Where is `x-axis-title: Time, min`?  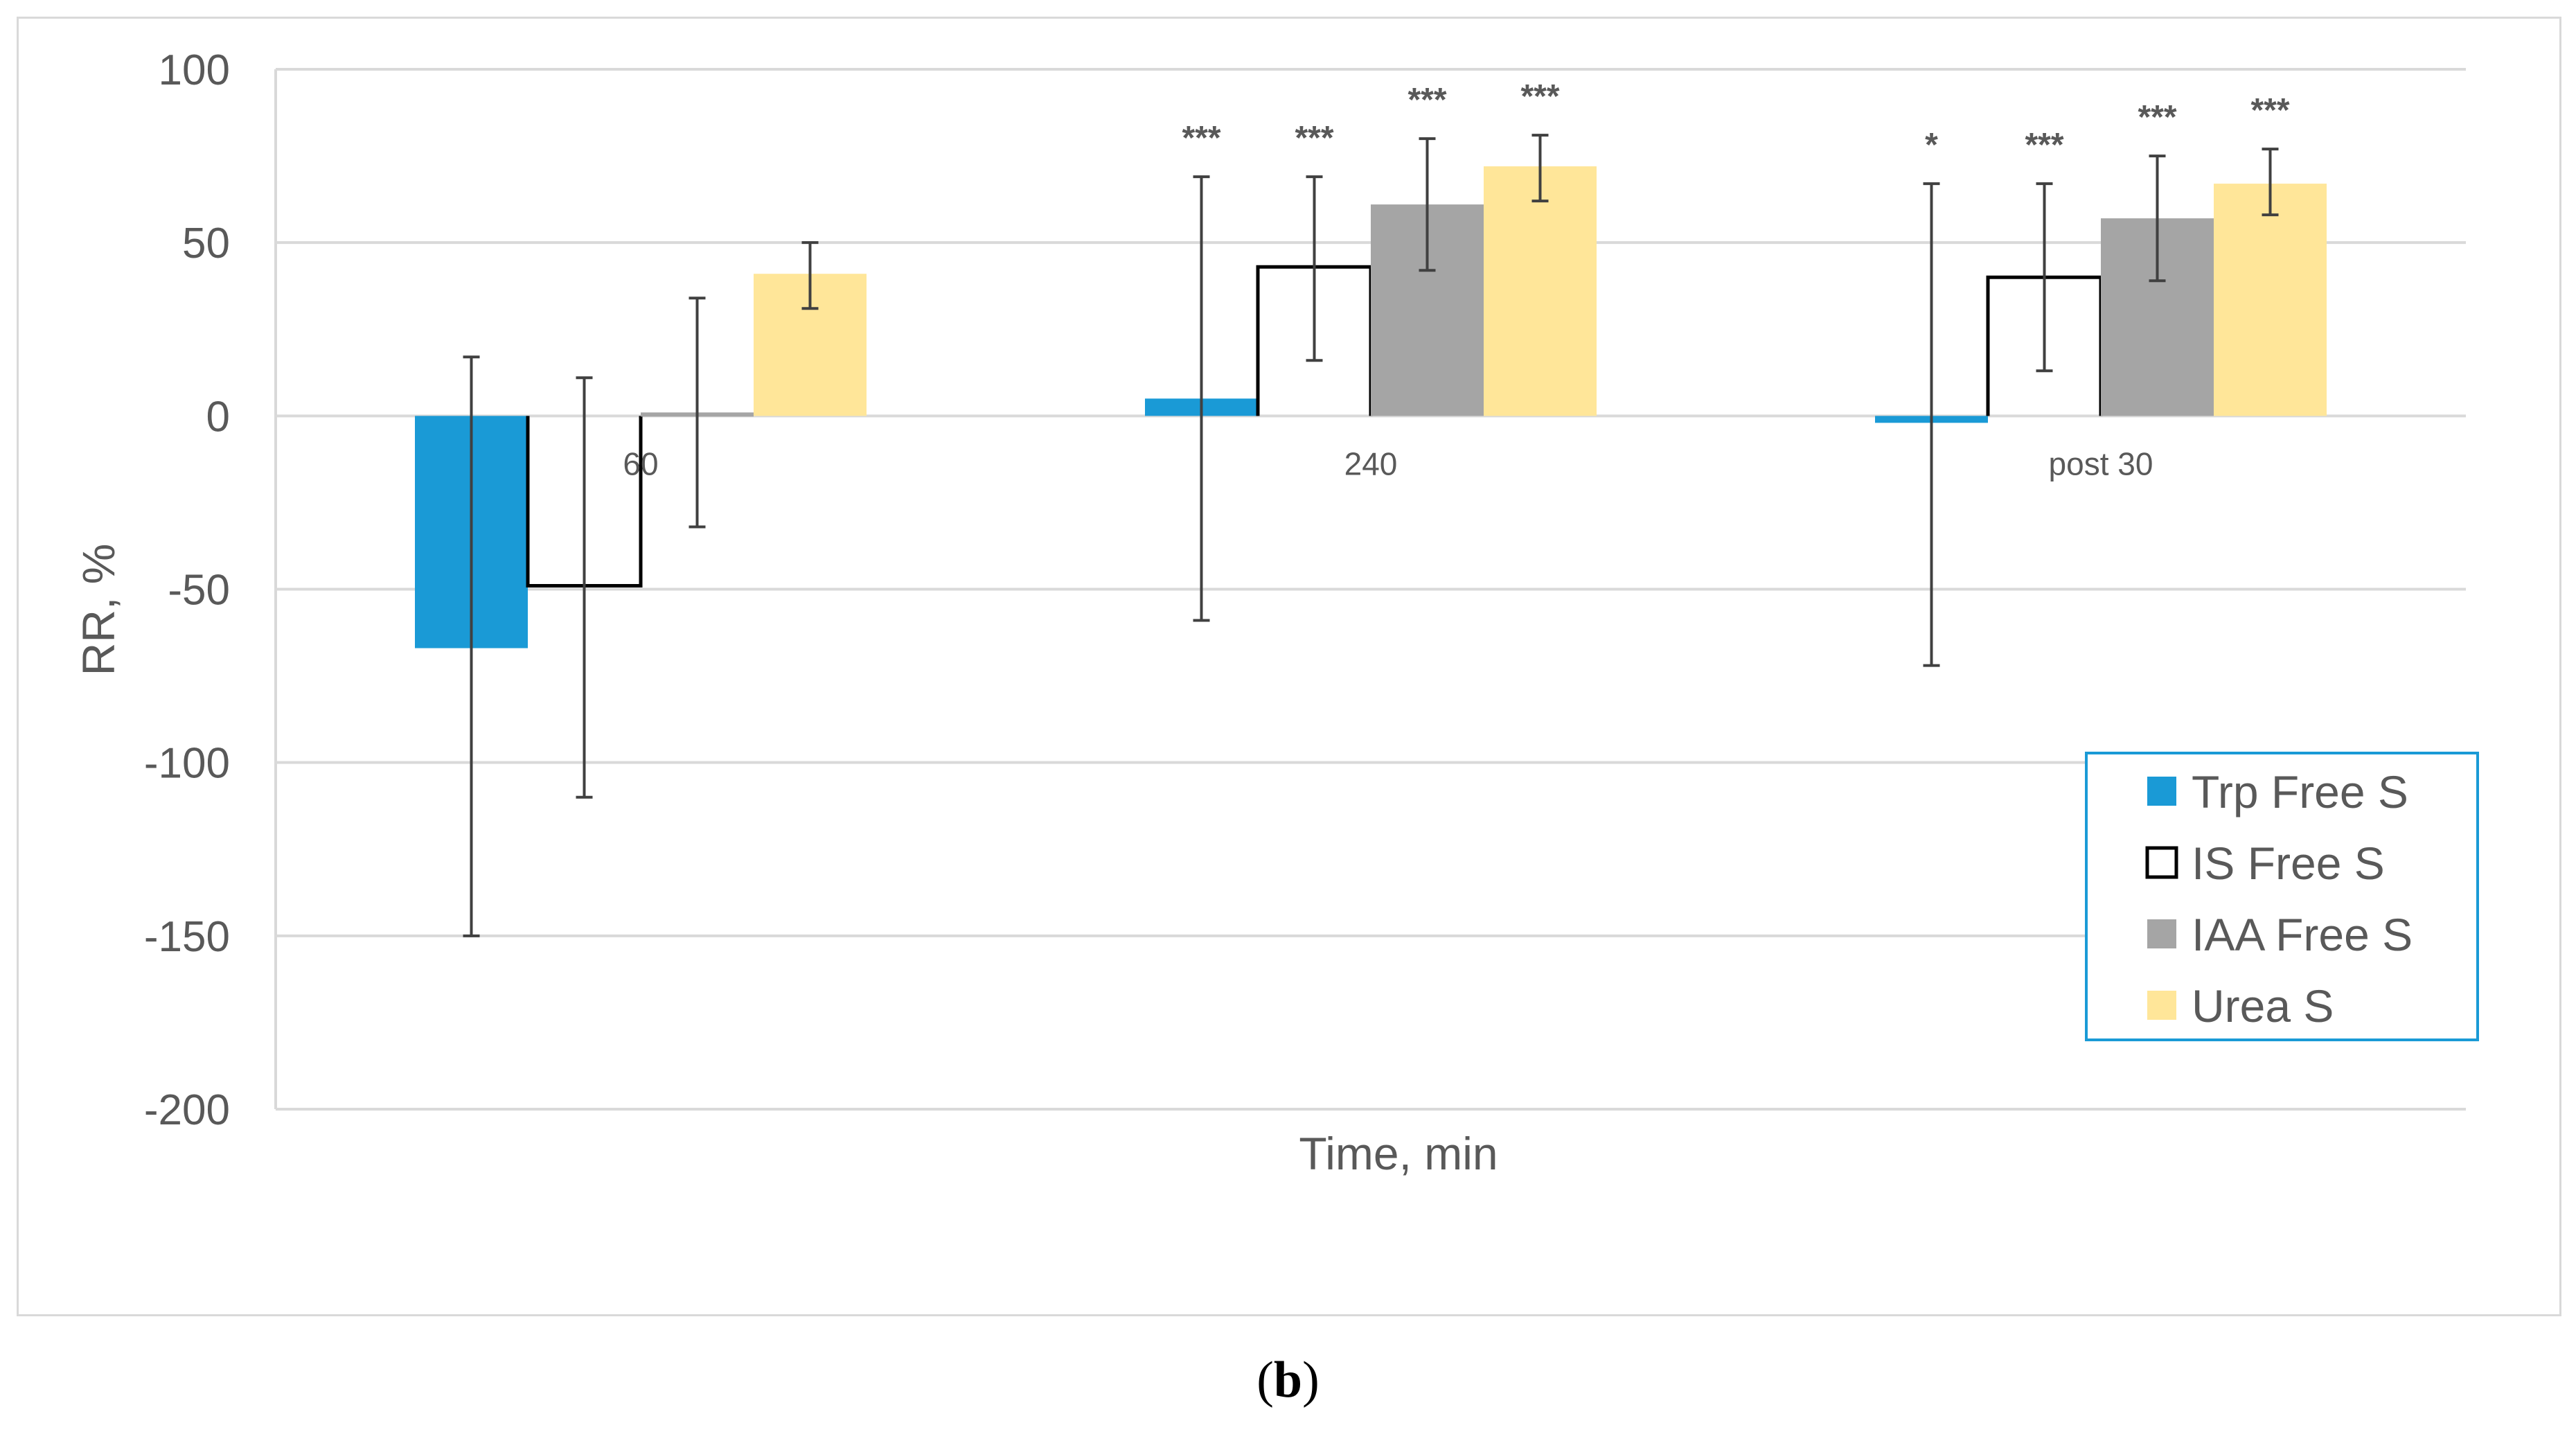 x-axis-title: Time, min is located at coordinates (1398, 1153).